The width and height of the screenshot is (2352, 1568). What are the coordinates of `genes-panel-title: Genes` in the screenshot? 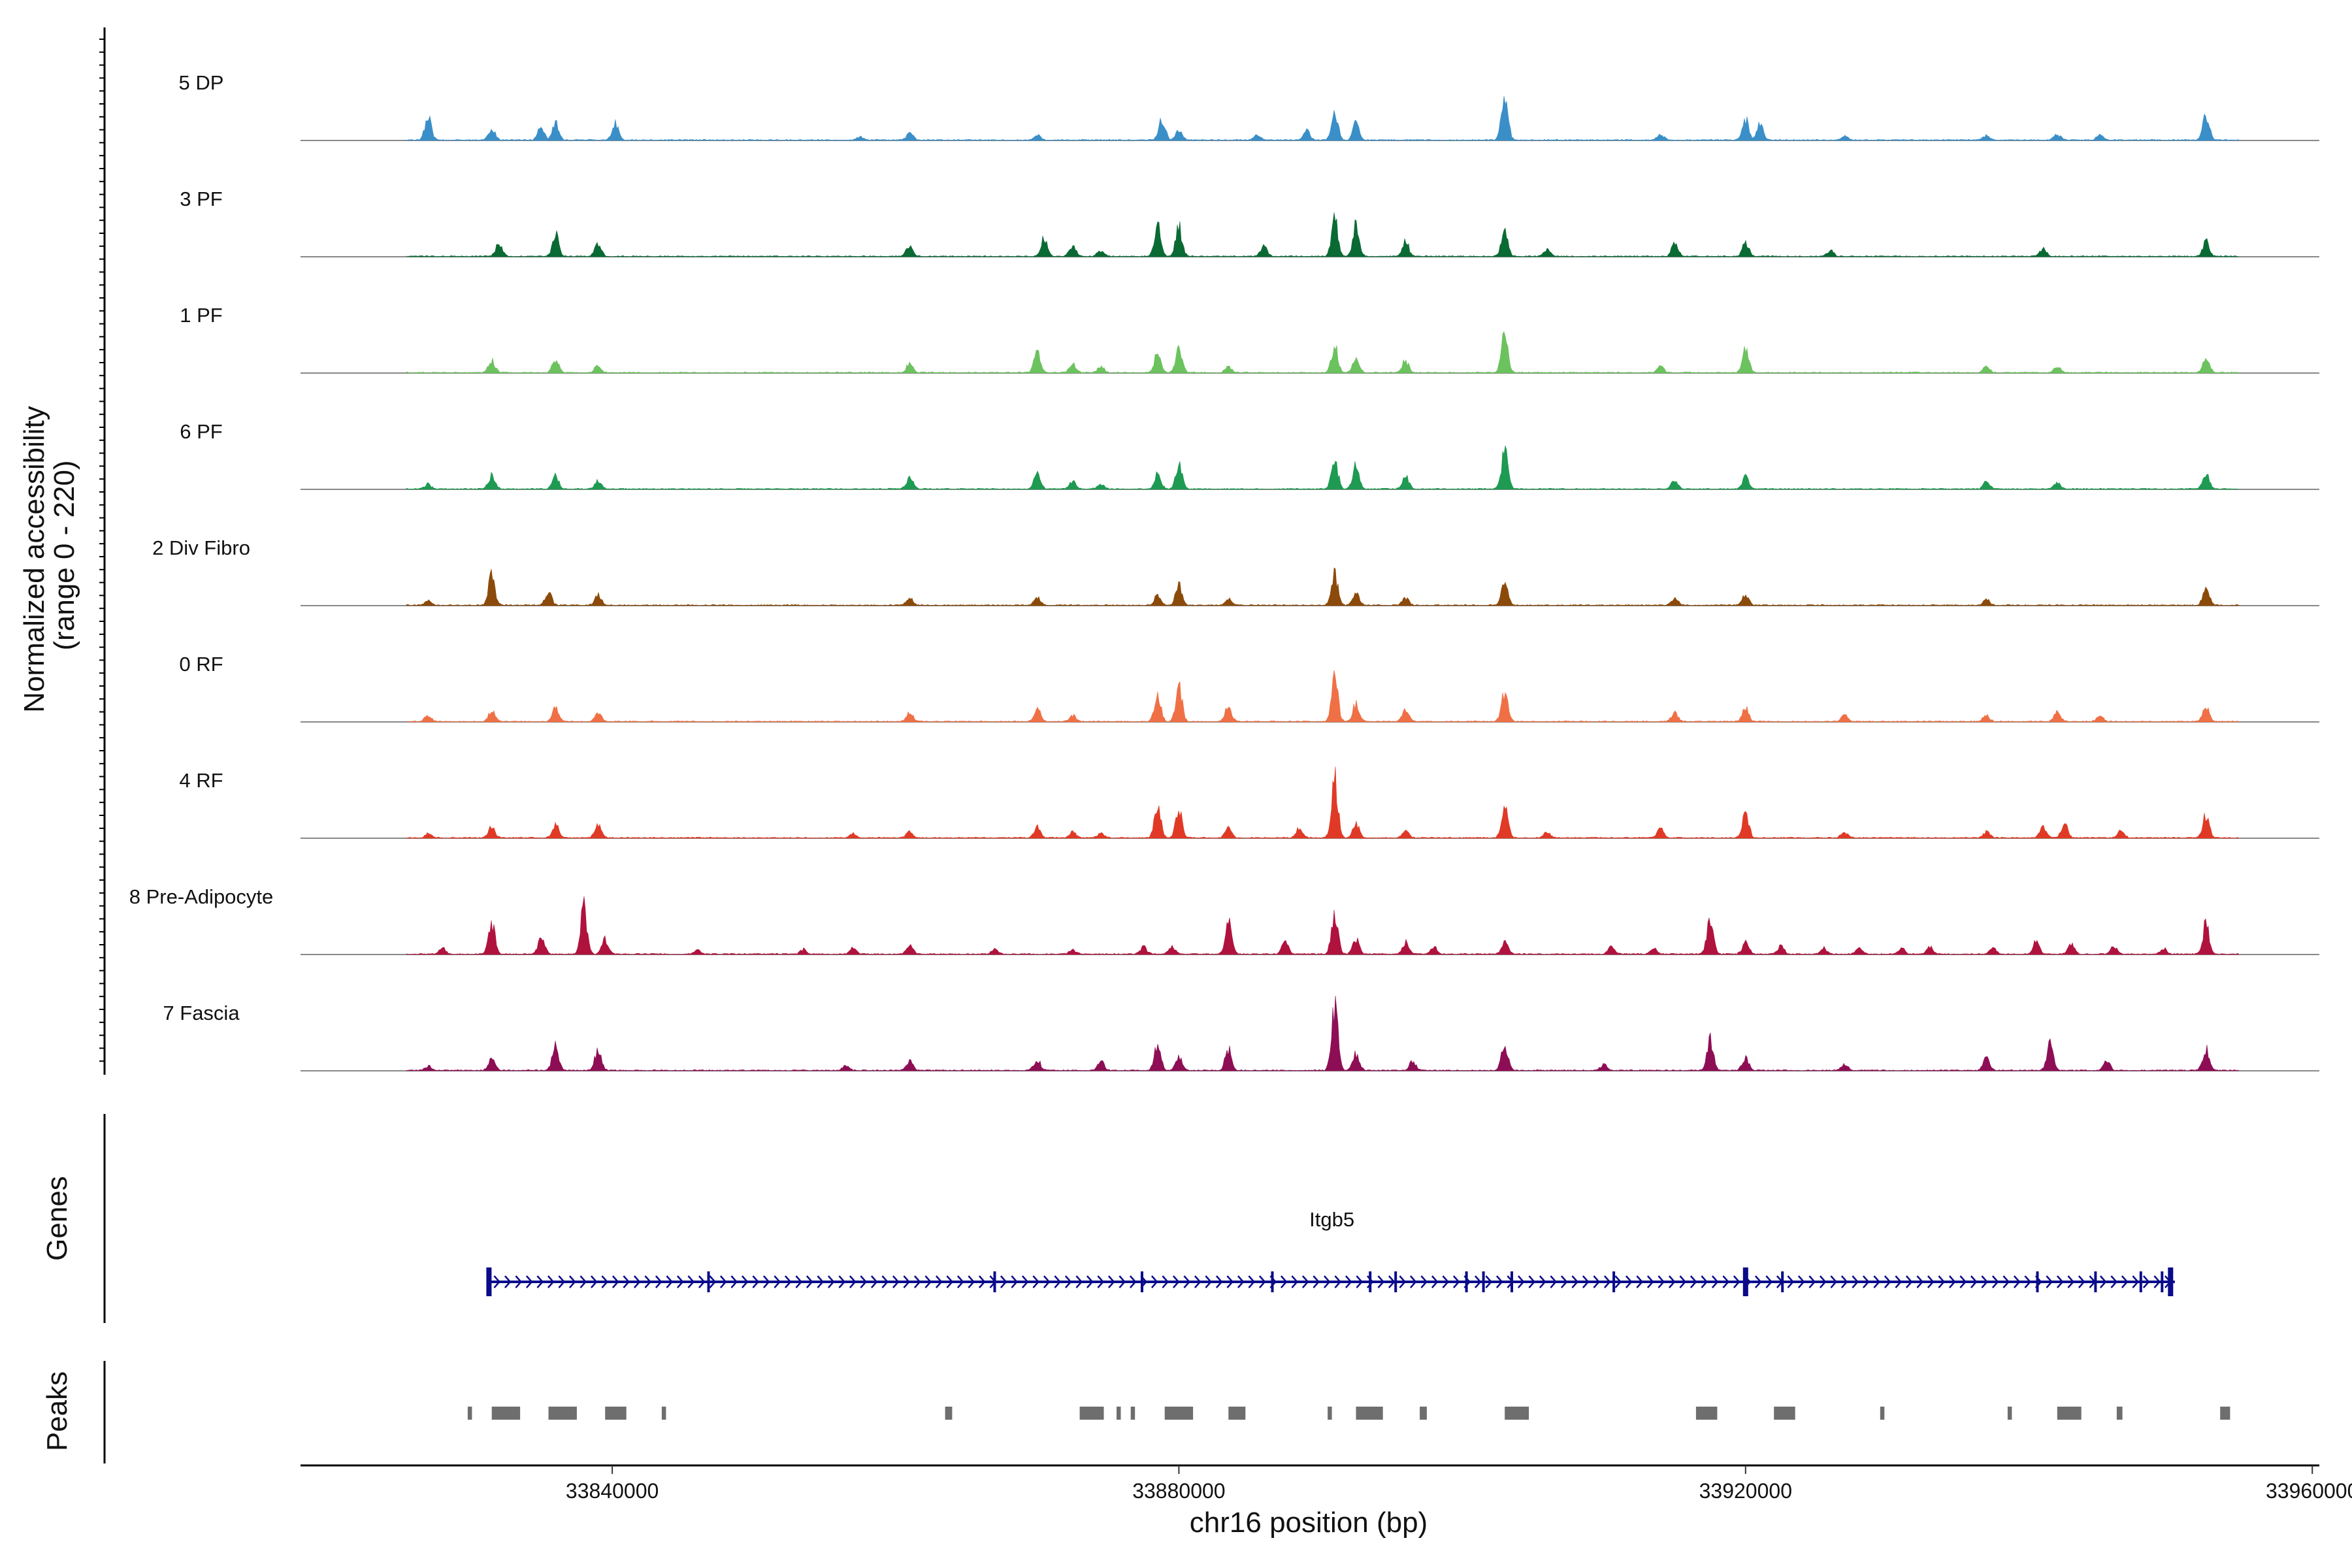 It's located at (57, 1218).